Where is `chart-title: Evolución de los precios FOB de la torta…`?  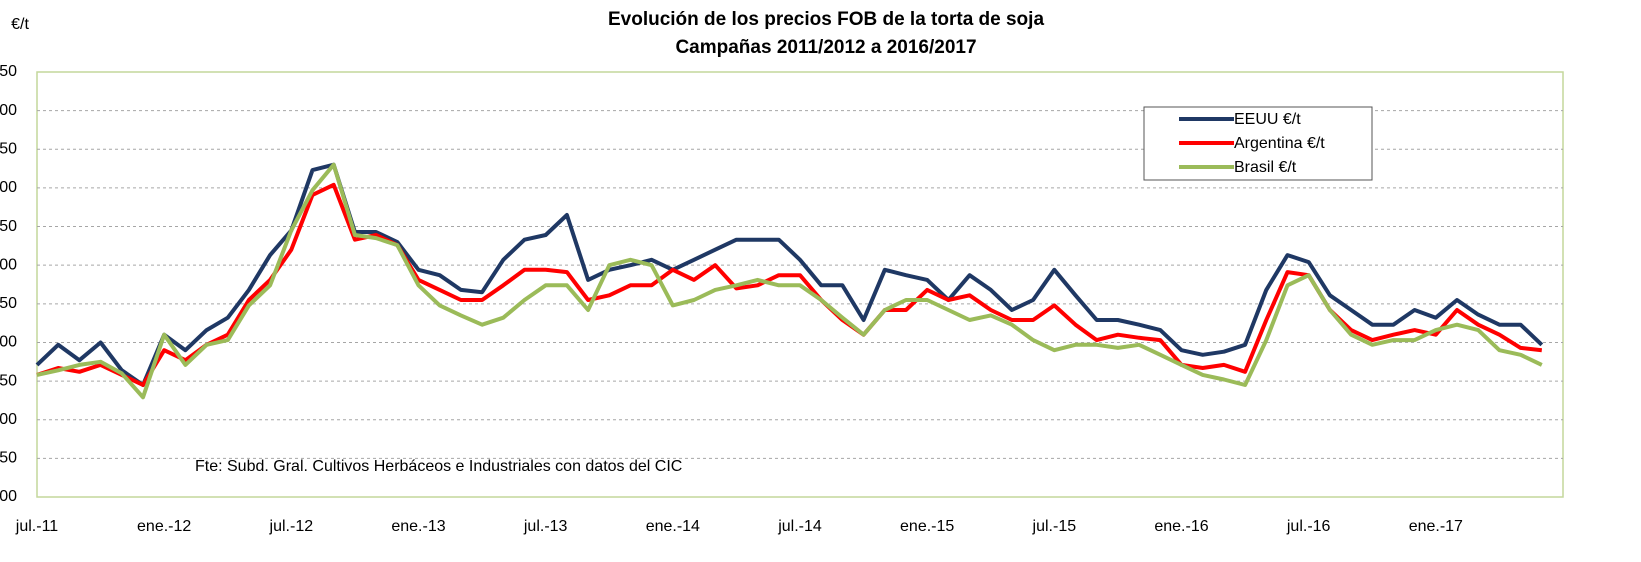
chart-title: Evolución de los precios FOB de la torta… is located at coordinates (826, 19).